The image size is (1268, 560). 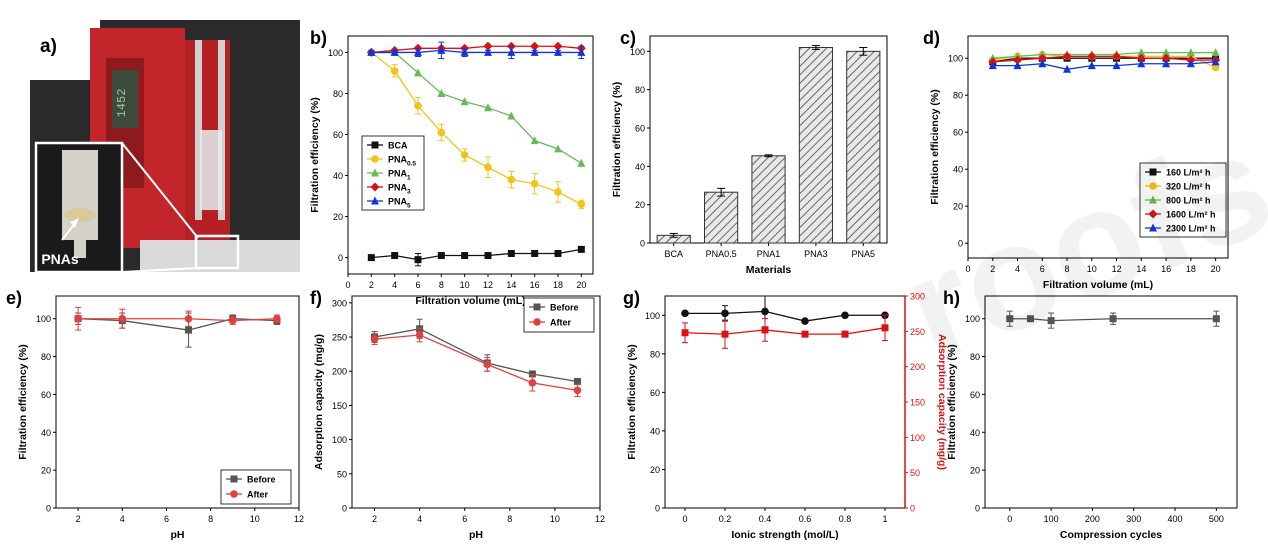 What do you see at coordinates (555, 519) in the screenshot?
I see `x-tick-label: 10` at bounding box center [555, 519].